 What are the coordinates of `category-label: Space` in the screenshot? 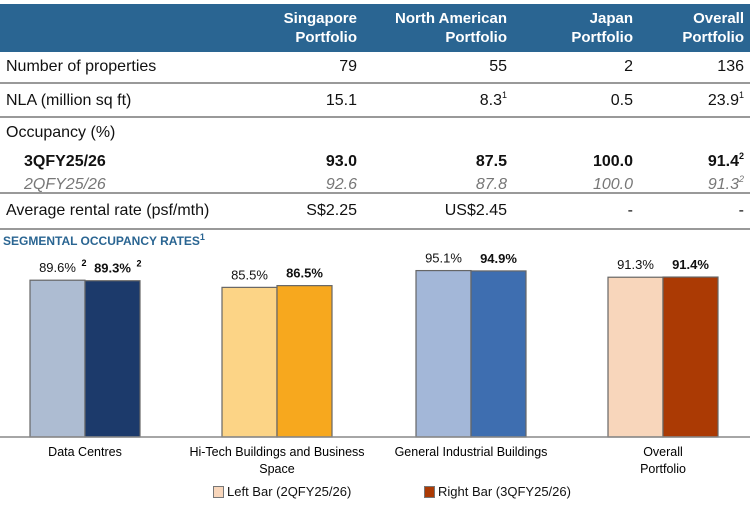 It's located at (276, 469).